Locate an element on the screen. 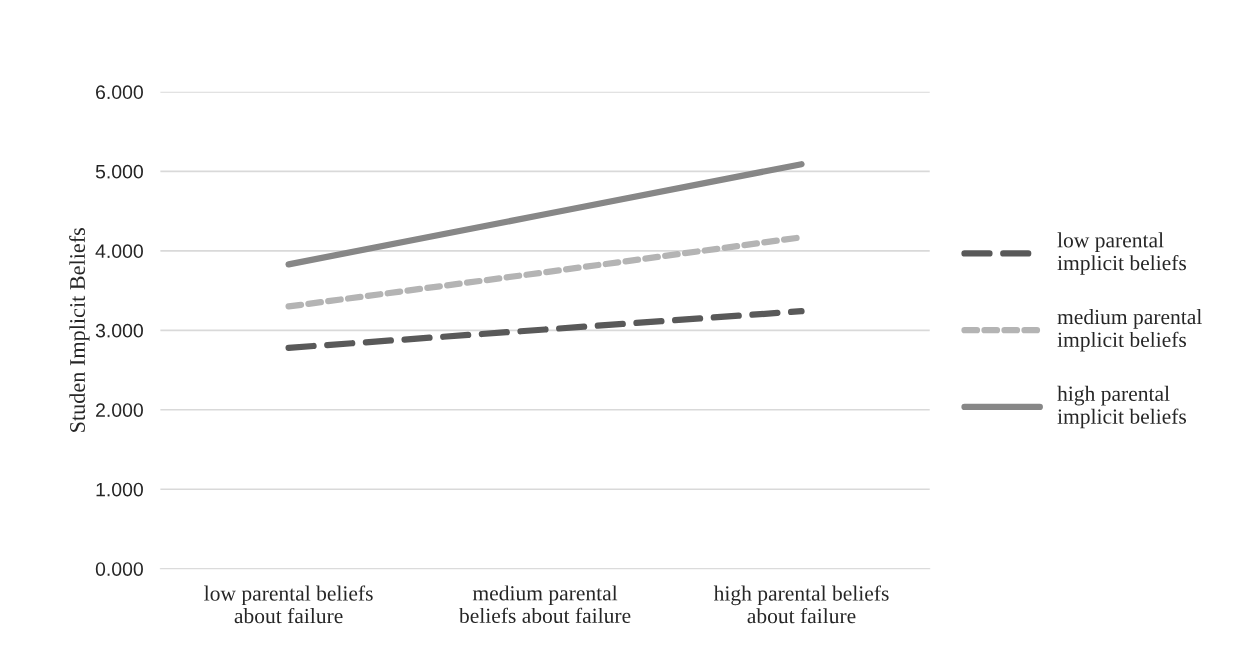  legend-label: low parental implicit beliefs is located at coordinates (1122, 253).